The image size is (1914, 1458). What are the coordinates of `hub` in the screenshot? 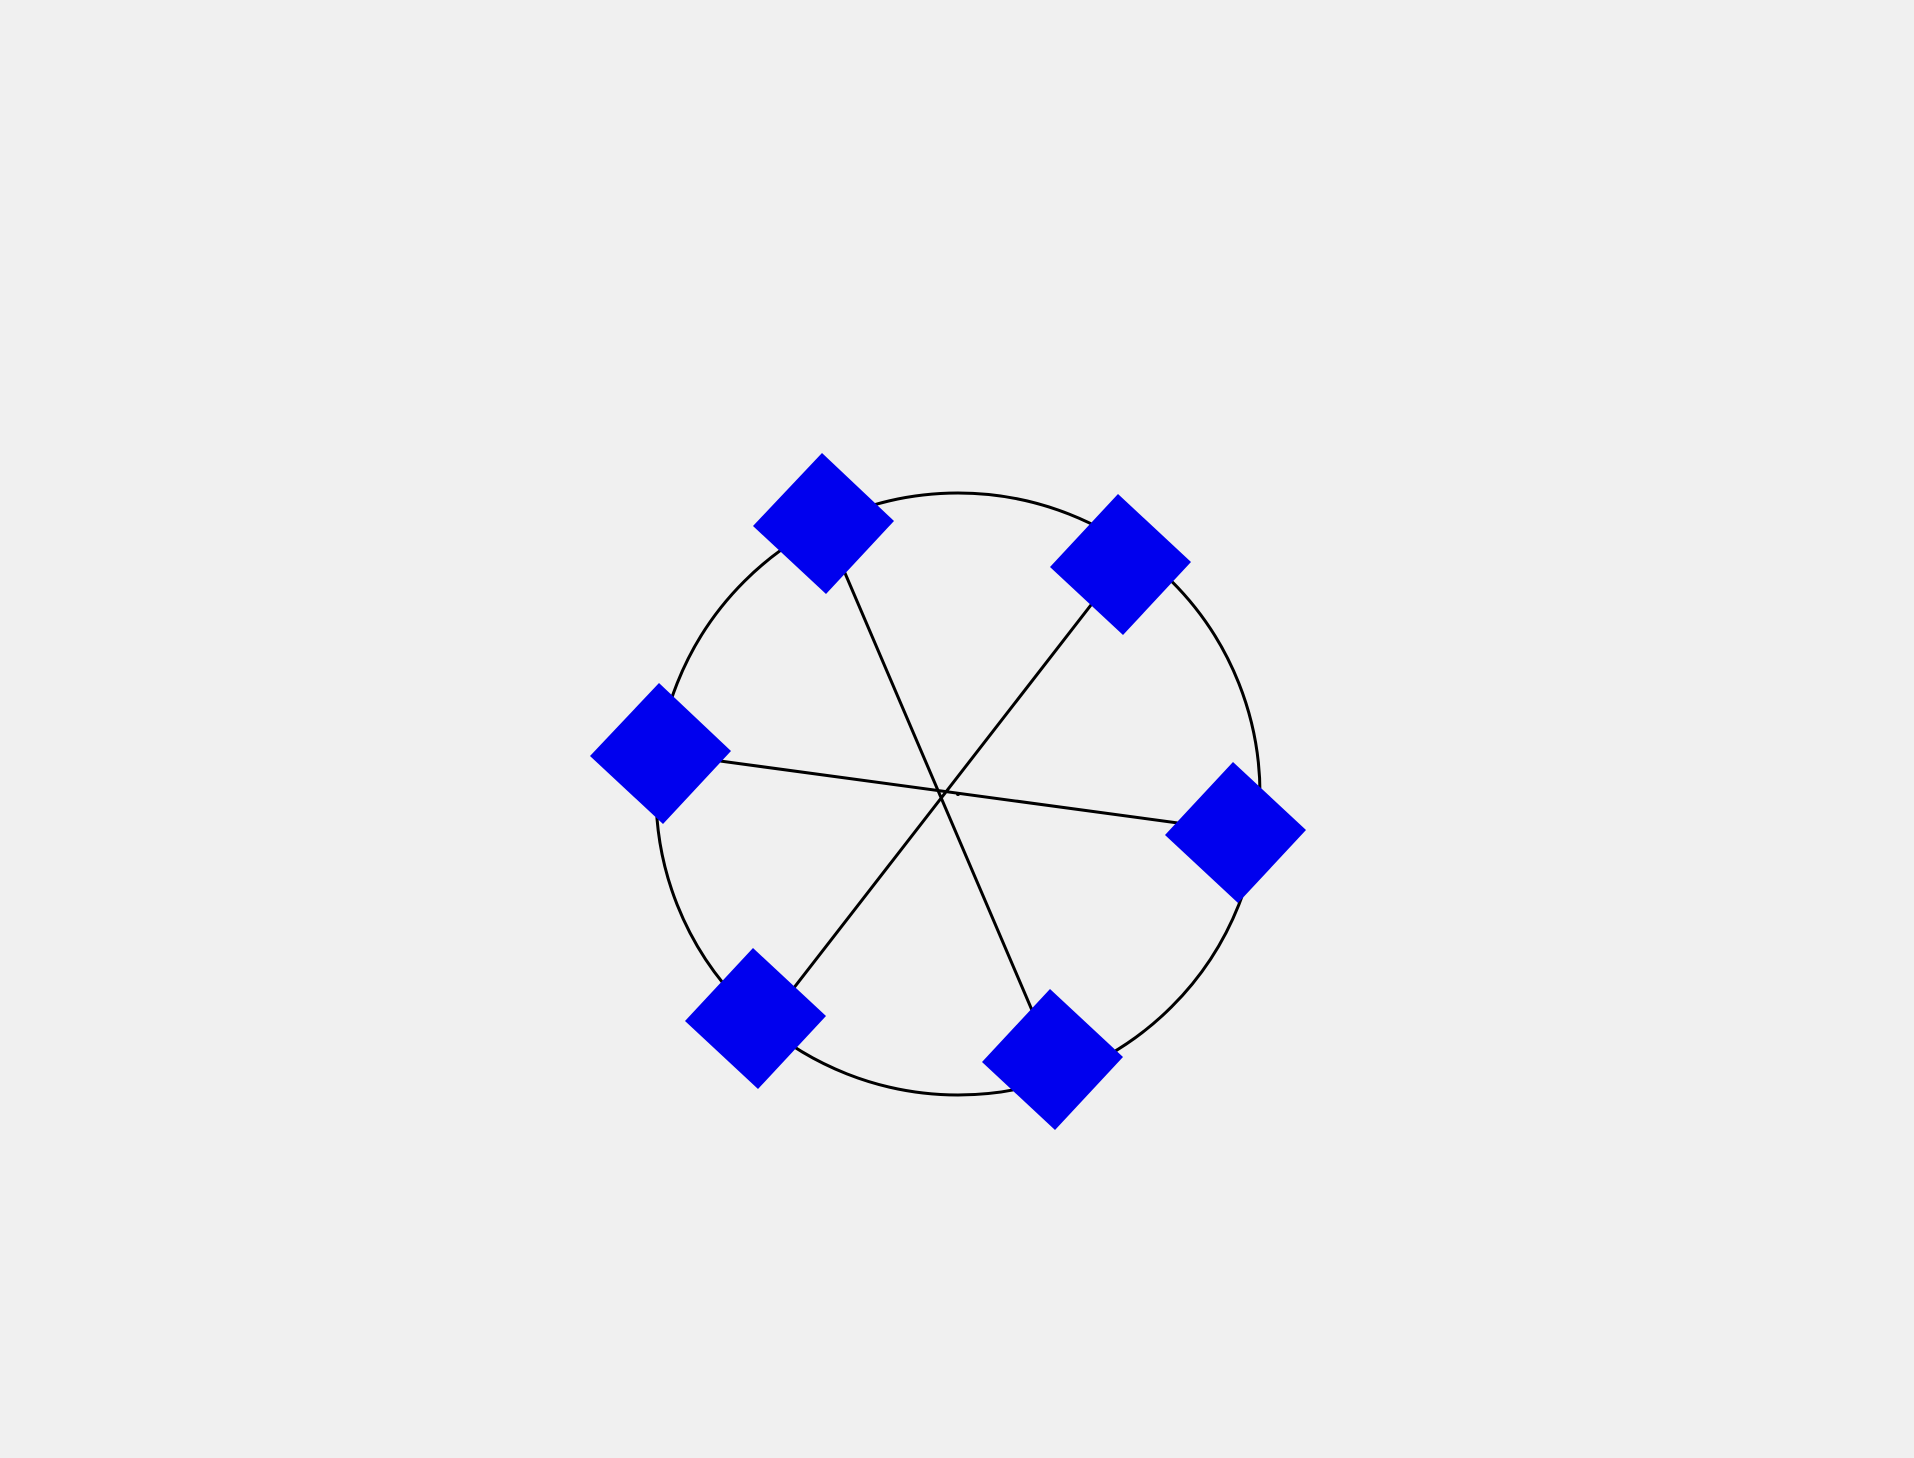 It's located at (958, 794).